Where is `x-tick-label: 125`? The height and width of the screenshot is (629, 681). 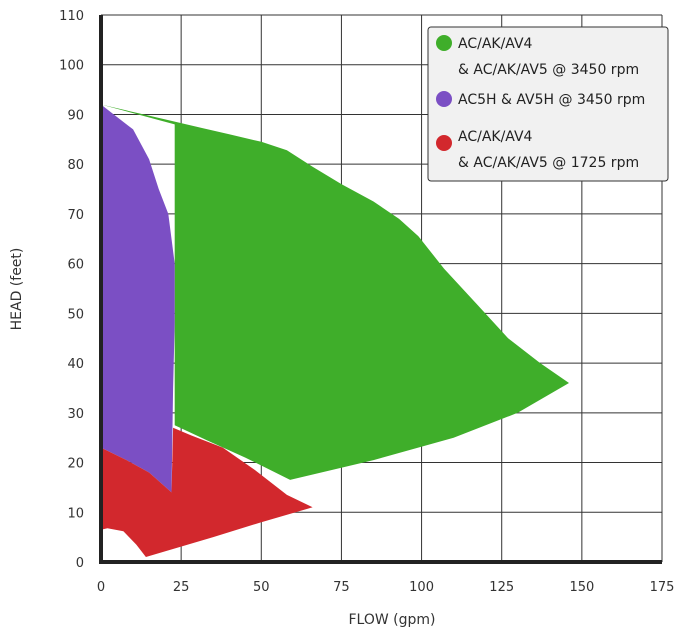 x-tick-label: 125 is located at coordinates (501, 587).